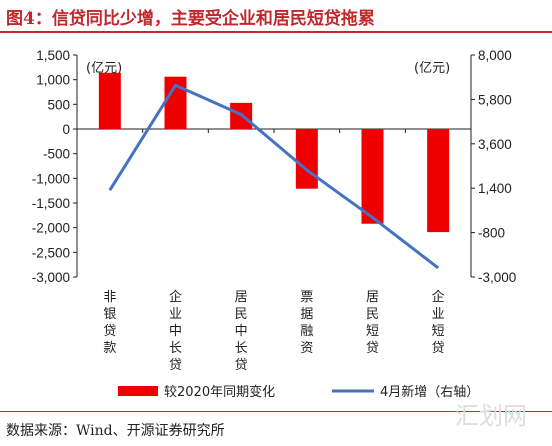 This screenshot has width=552, height=446. Describe the element at coordinates (51, 277) in the screenshot. I see `left-tick-label: -3,000` at that location.